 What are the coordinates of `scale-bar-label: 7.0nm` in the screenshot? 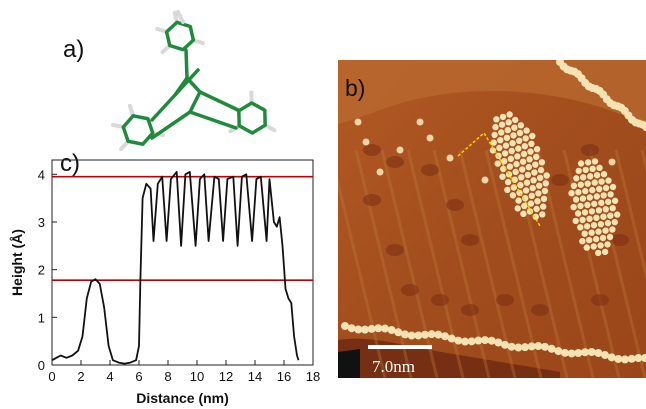 It's located at (393, 366).